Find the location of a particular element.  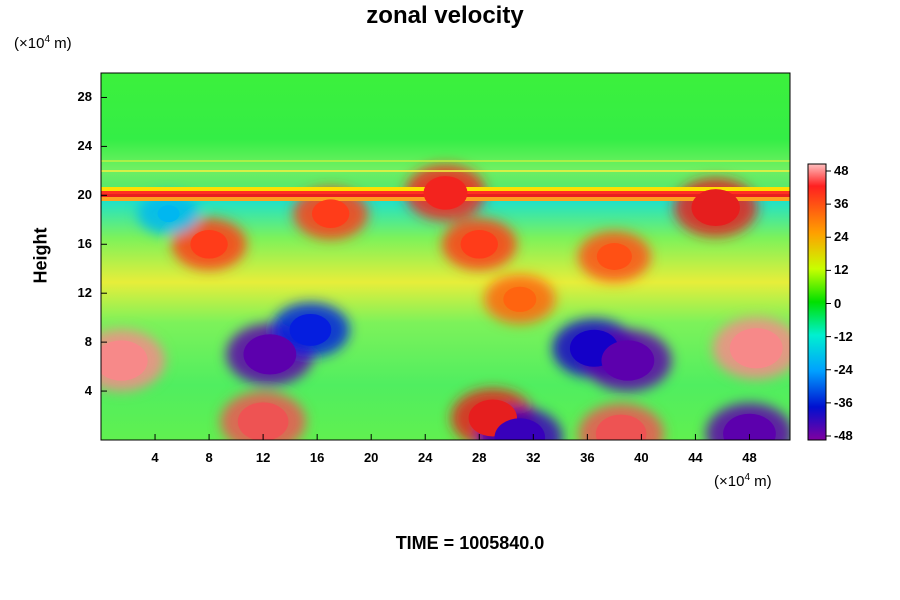

y-tick-label: 28 is located at coordinates (84, 97).